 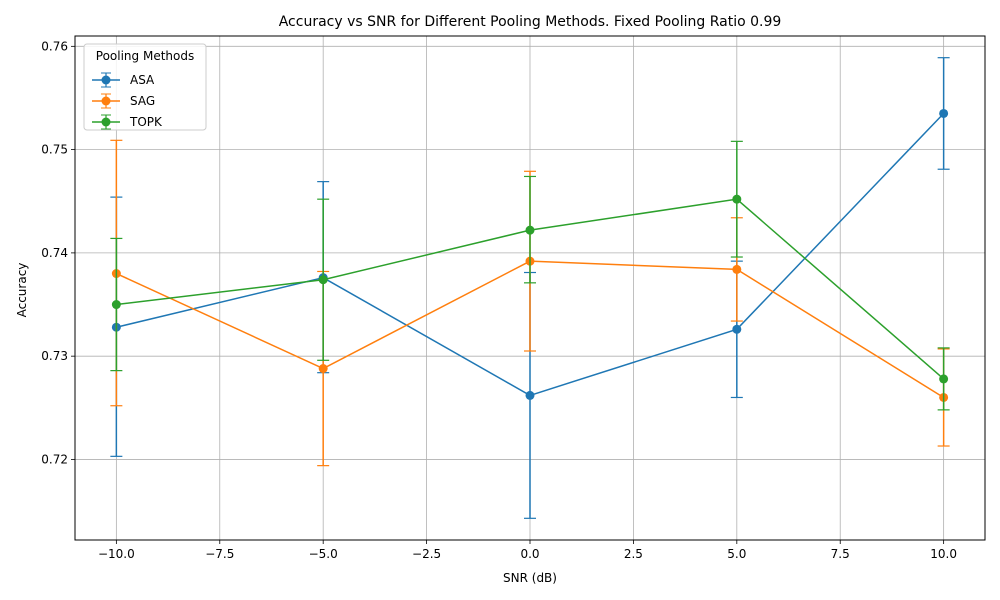 What do you see at coordinates (633, 554) in the screenshot?
I see `x-tick-label: 2.5` at bounding box center [633, 554].